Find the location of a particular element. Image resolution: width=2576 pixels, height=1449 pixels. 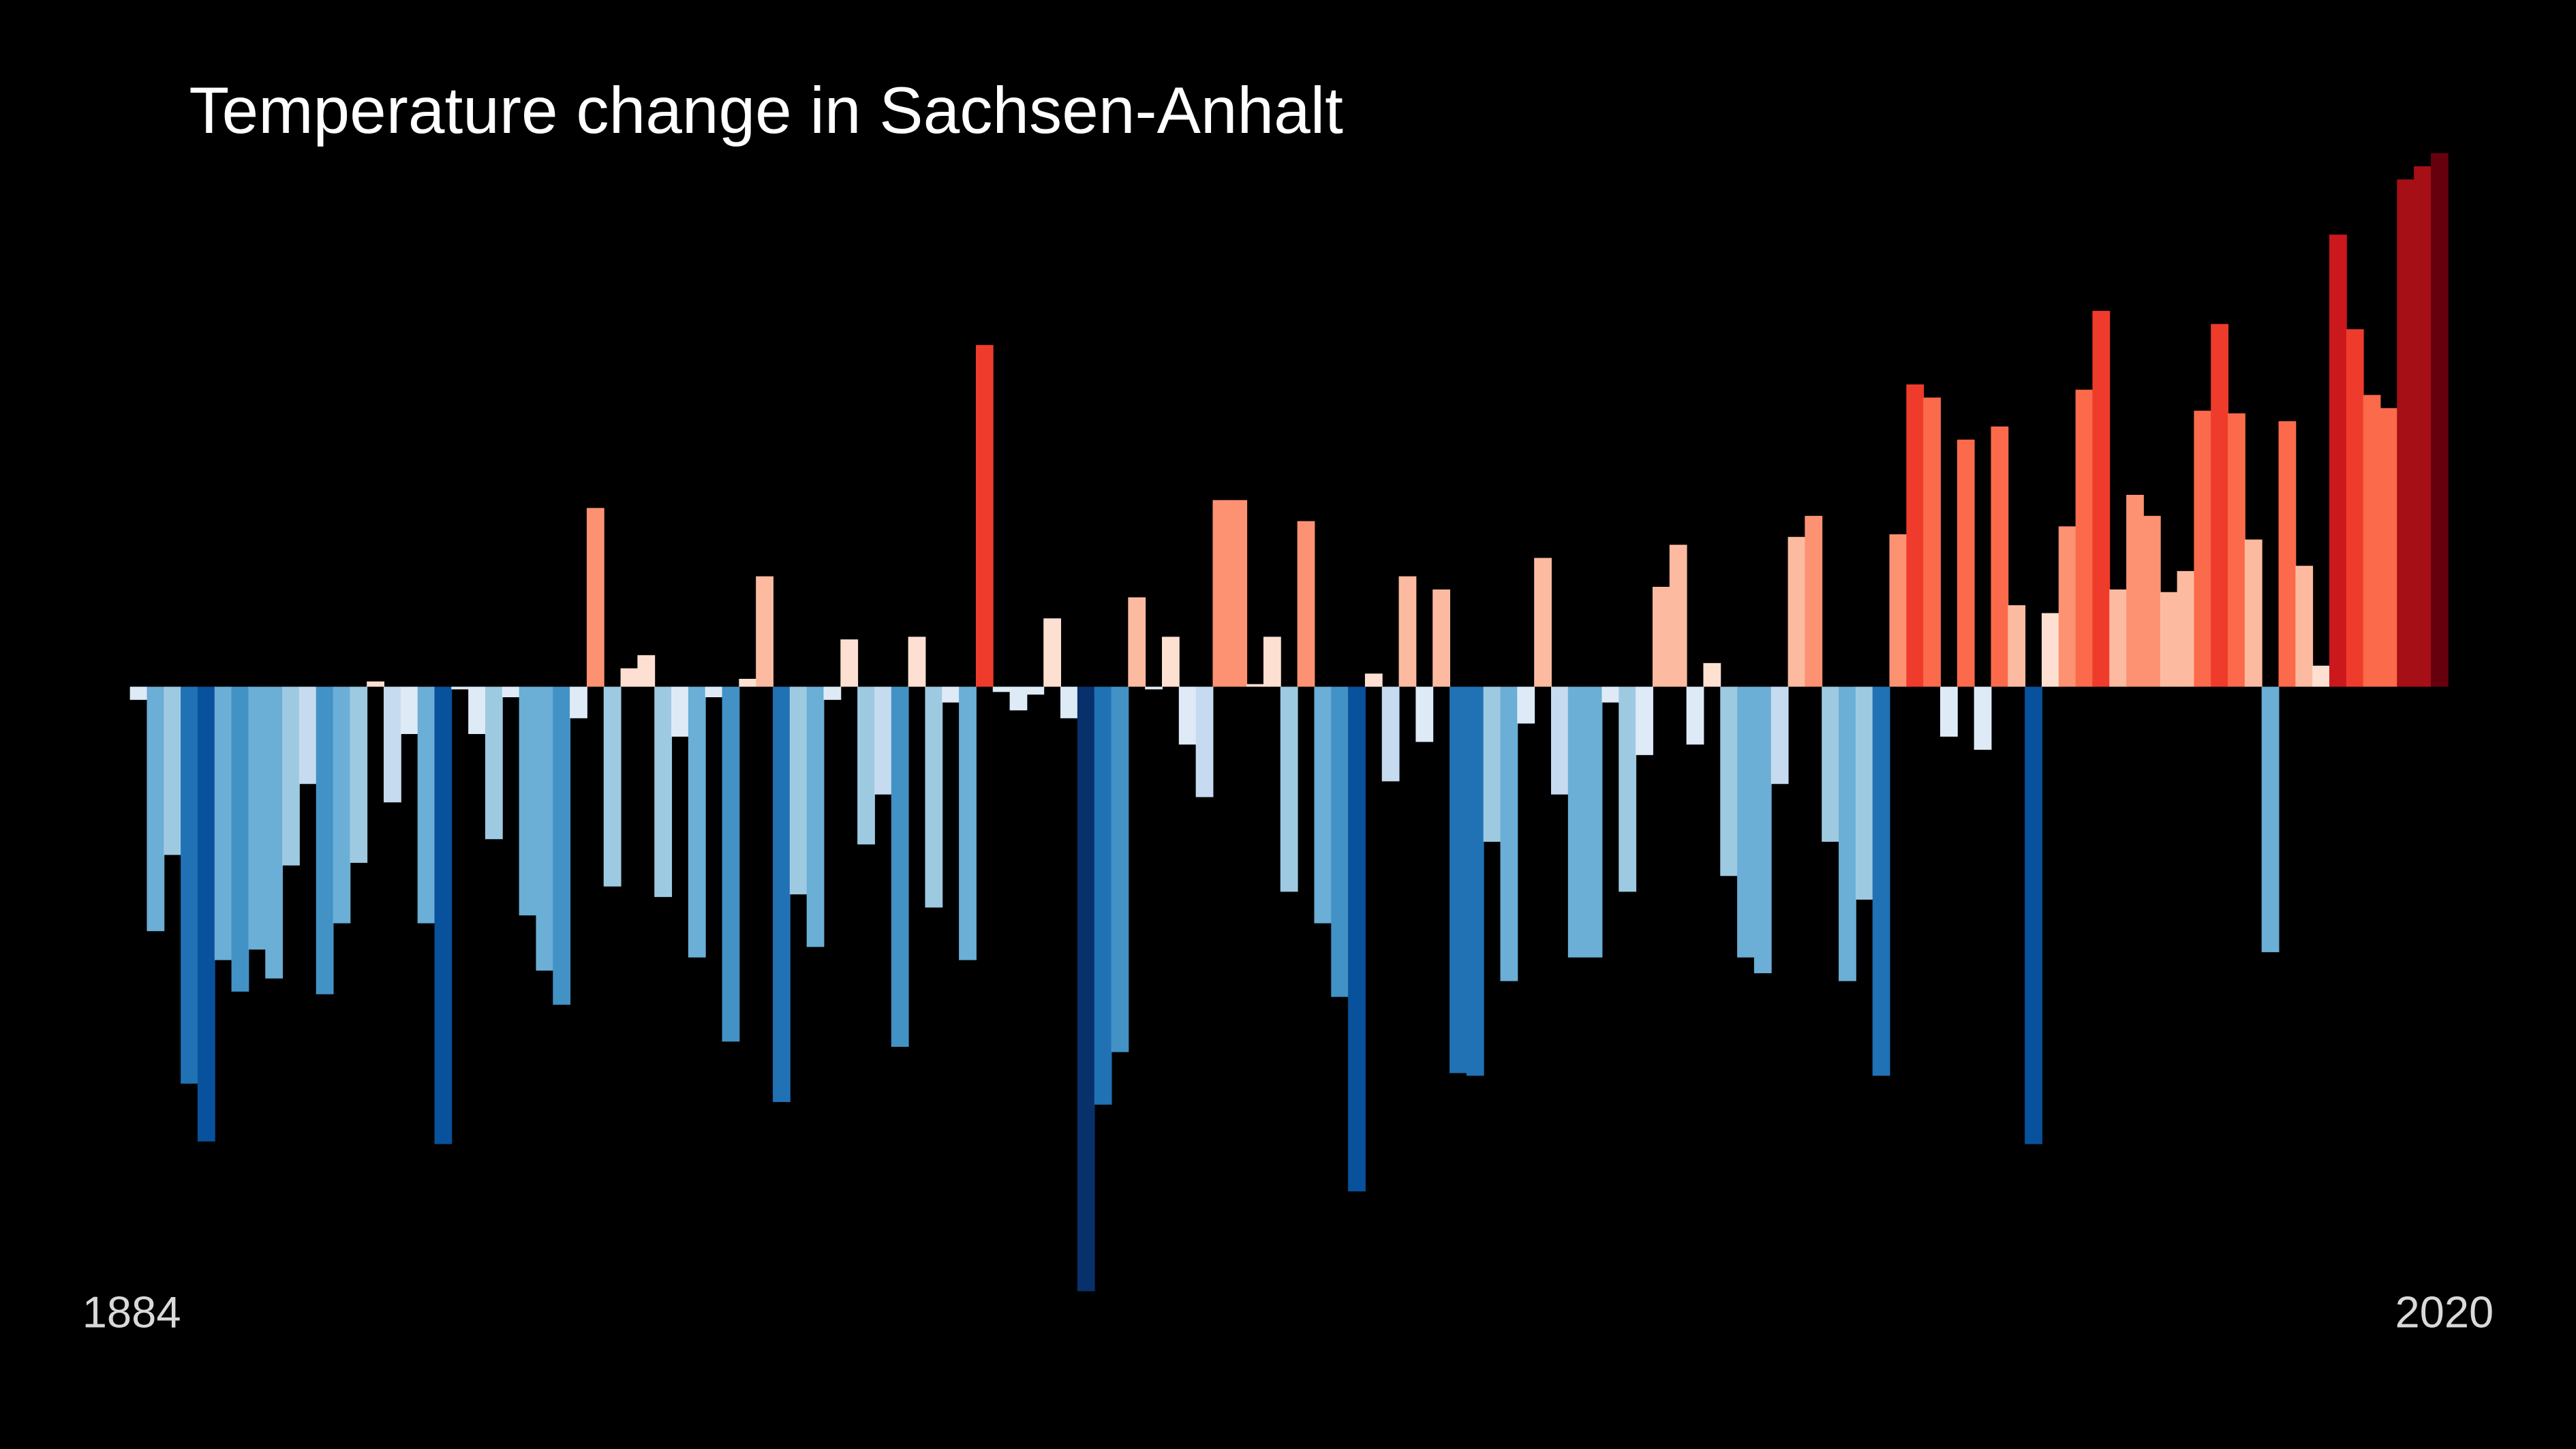

x-tick-label: 2020 is located at coordinates (2444, 1312).